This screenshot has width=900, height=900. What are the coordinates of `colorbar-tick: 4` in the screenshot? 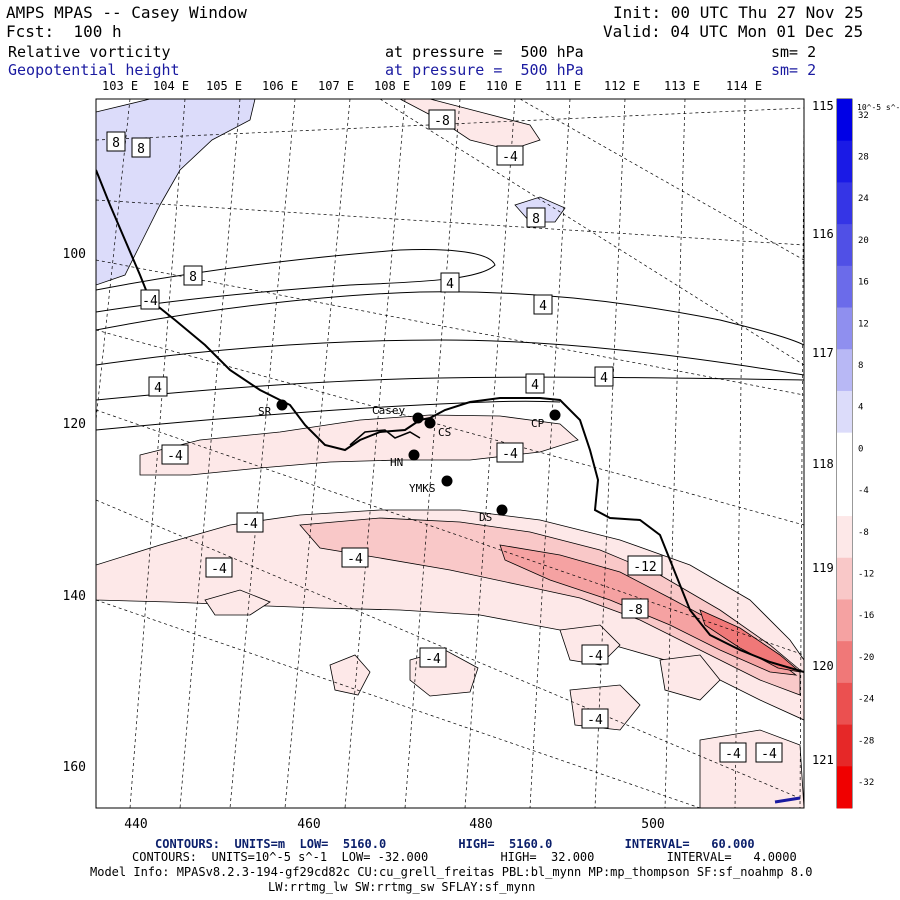 It's located at (860, 408).